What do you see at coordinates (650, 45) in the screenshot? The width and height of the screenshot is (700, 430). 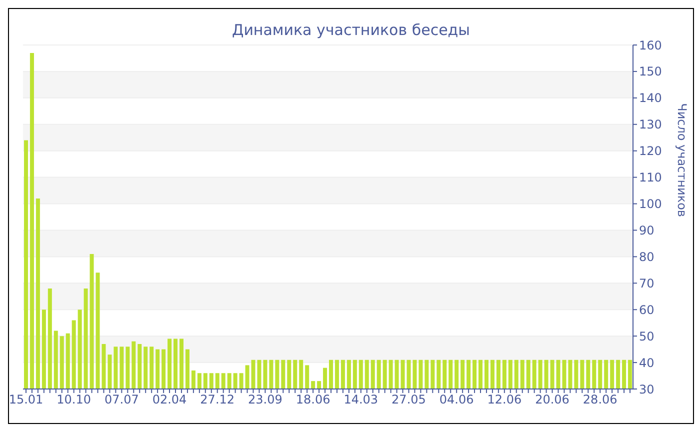 I see `y-tick-label: 160` at bounding box center [650, 45].